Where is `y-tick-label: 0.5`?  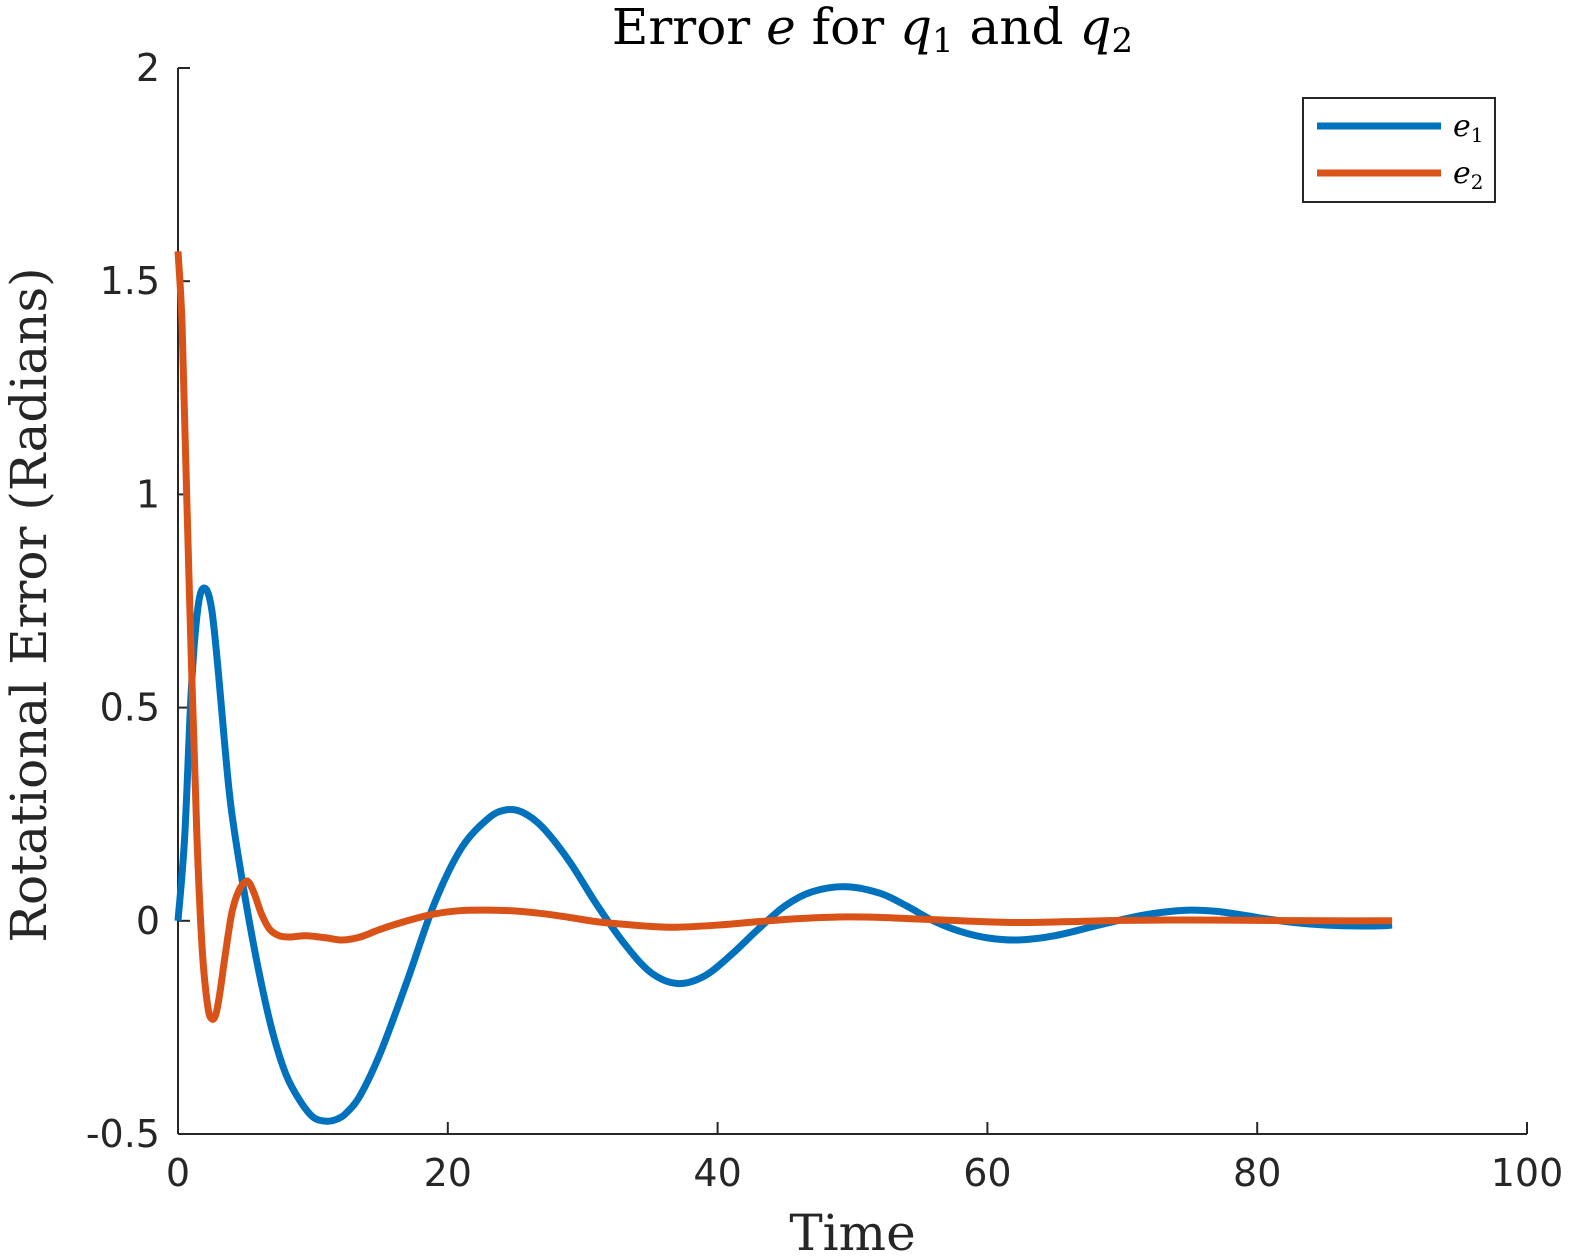 y-tick-label: 0.5 is located at coordinates (130, 708).